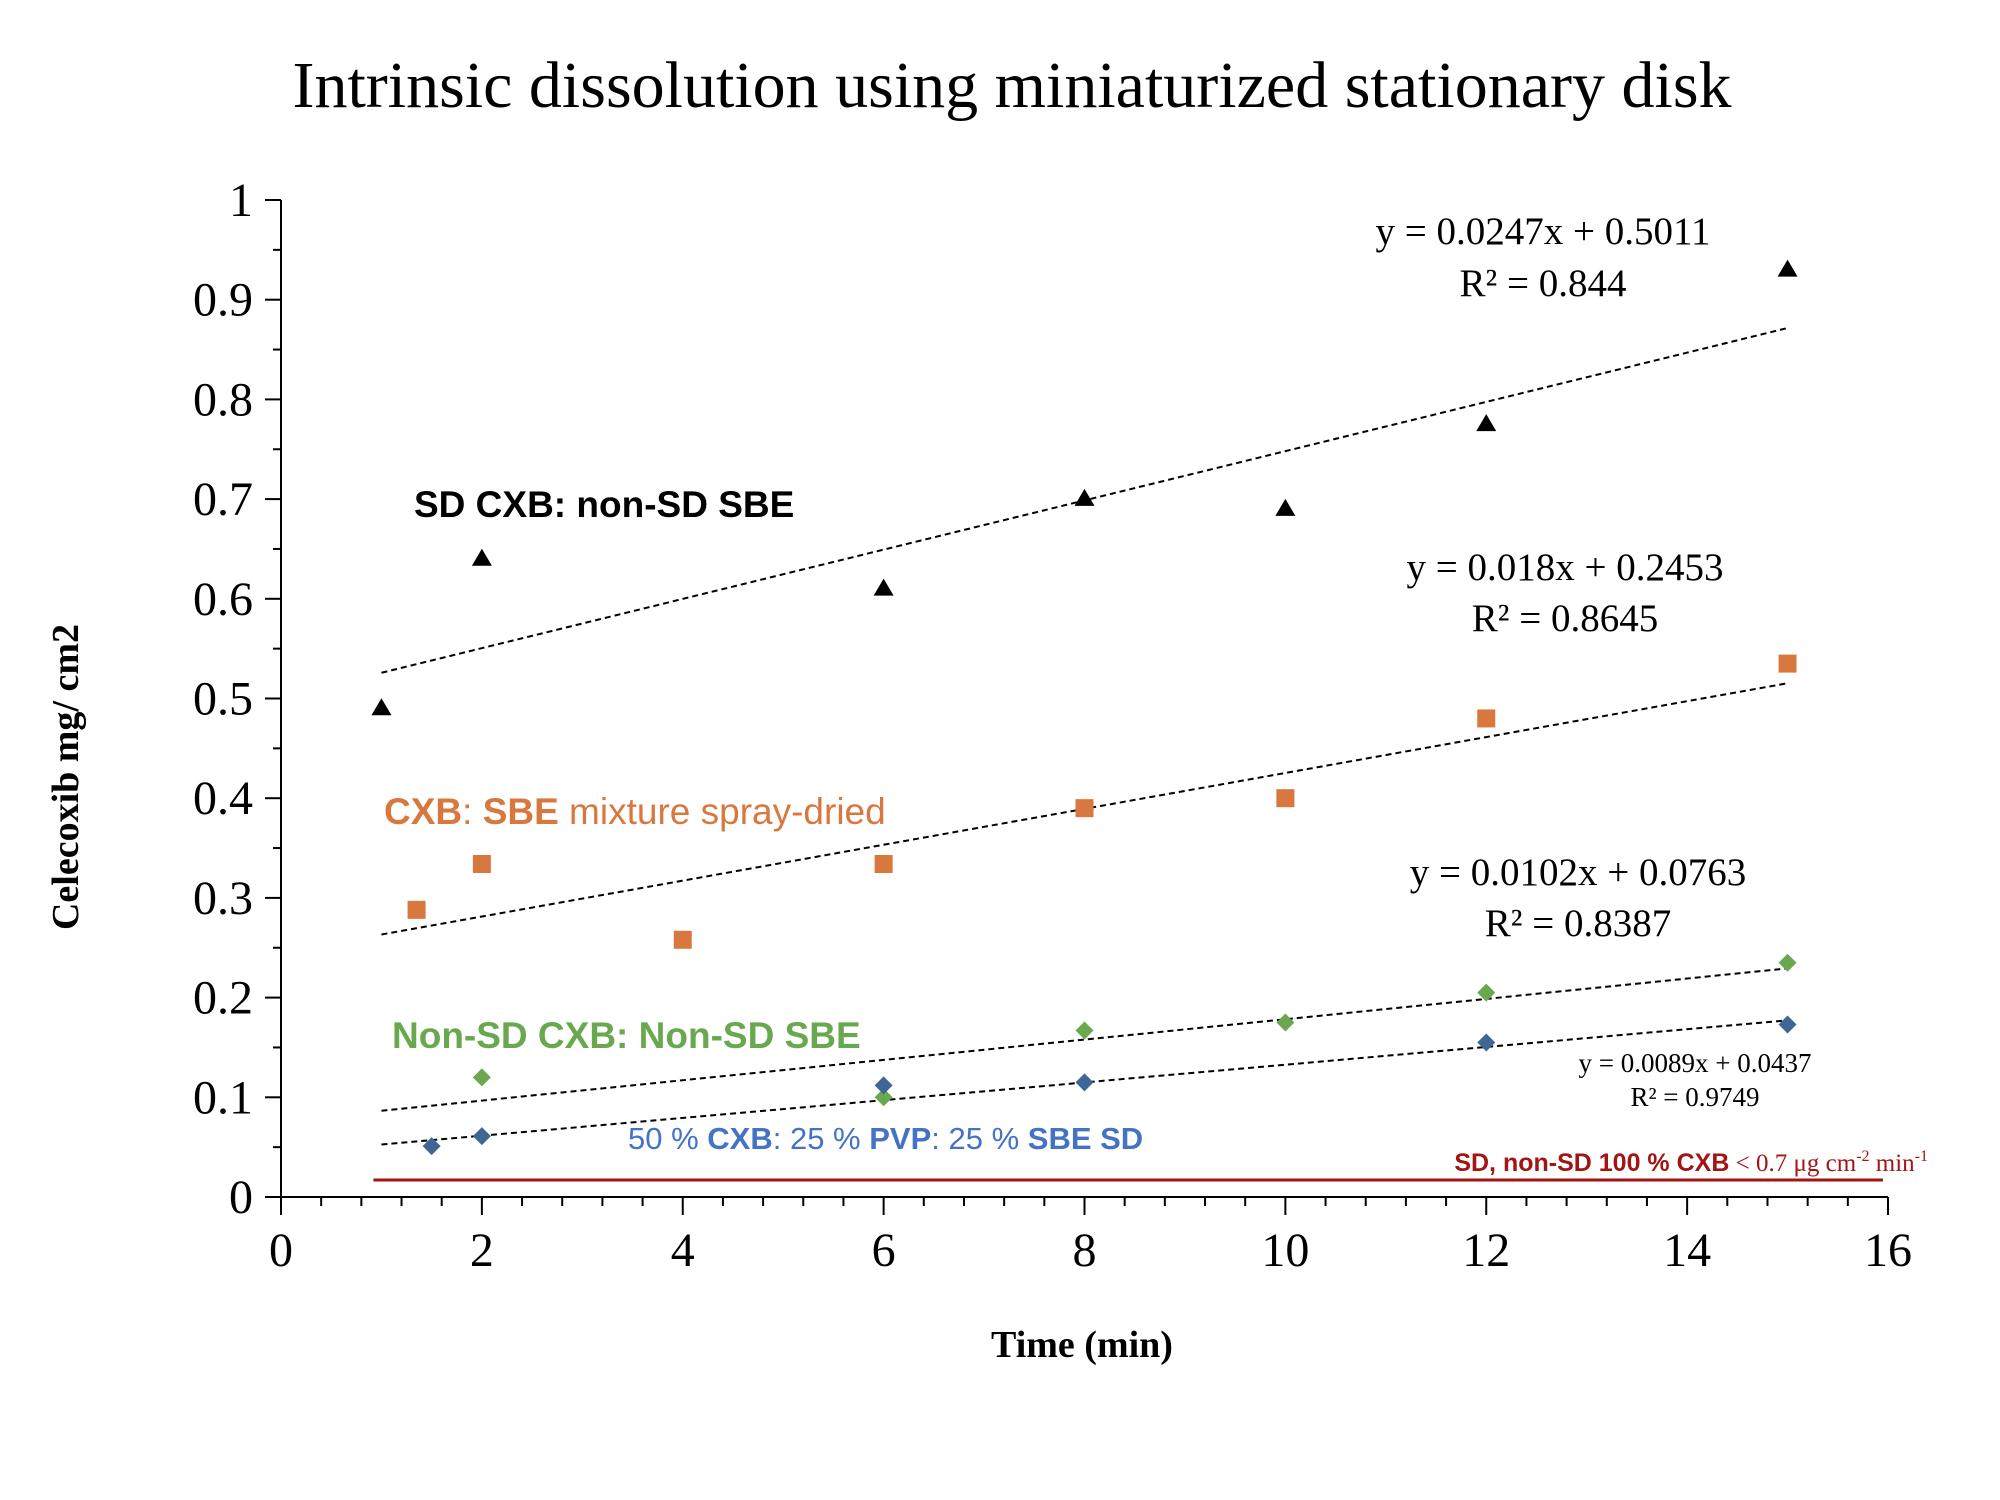 Image resolution: width=2000 pixels, height=1500 pixels. What do you see at coordinates (223, 399) in the screenshot?
I see `y-tick-label: 0.8` at bounding box center [223, 399].